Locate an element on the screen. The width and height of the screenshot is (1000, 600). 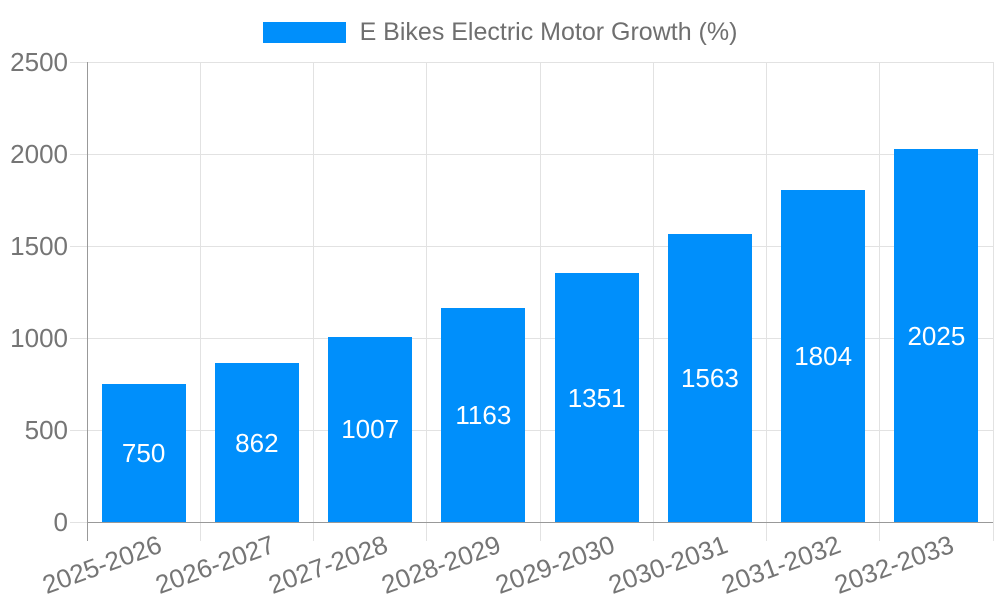
y-axis-tick-label: 1000 is located at coordinates (39, 338).